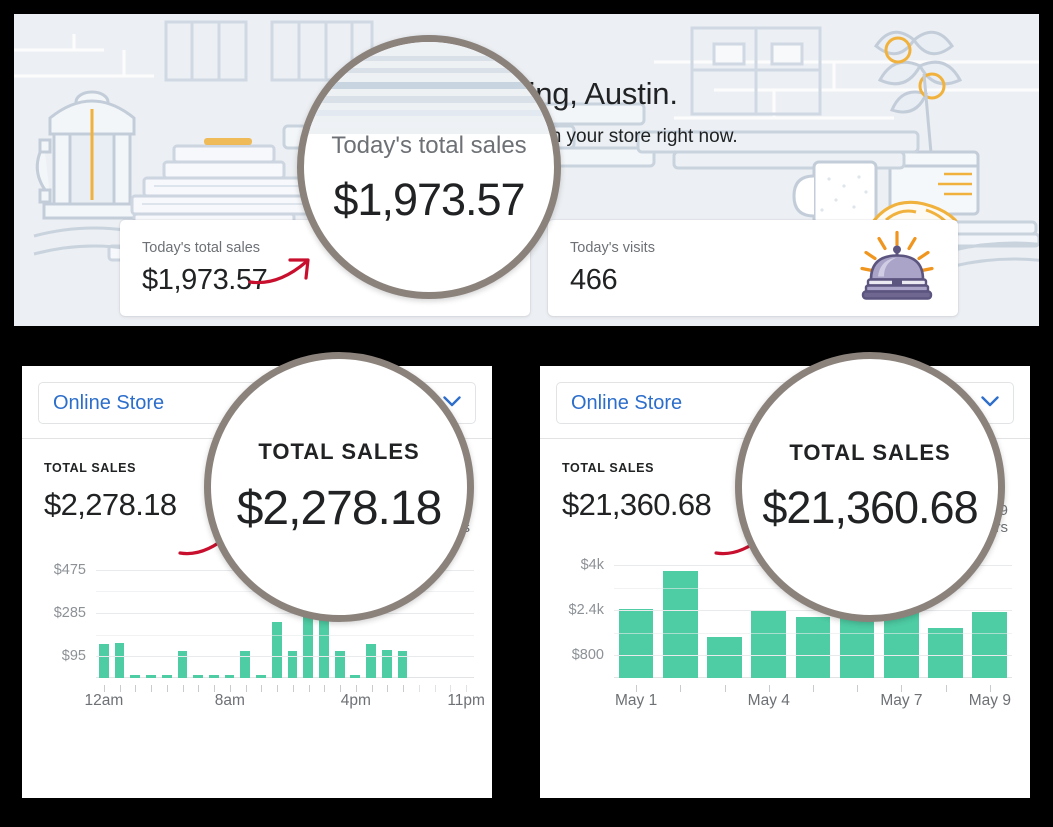  What do you see at coordinates (594, 279) in the screenshot?
I see `stat-card-value: 466` at bounding box center [594, 279].